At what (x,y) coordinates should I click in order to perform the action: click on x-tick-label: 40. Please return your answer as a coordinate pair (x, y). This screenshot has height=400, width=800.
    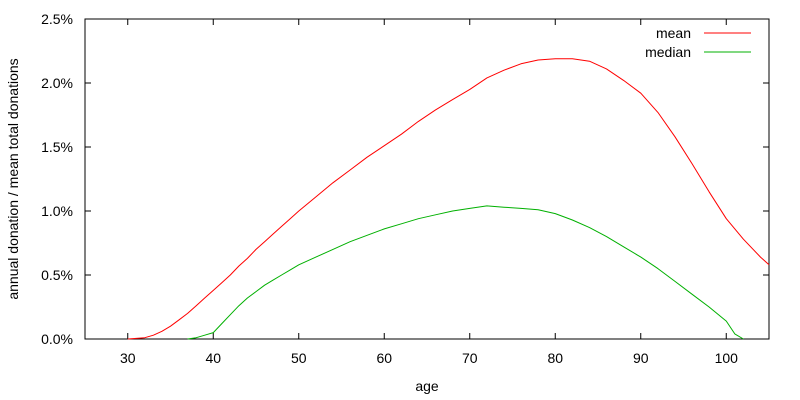
    Looking at the image, I should click on (213, 358).